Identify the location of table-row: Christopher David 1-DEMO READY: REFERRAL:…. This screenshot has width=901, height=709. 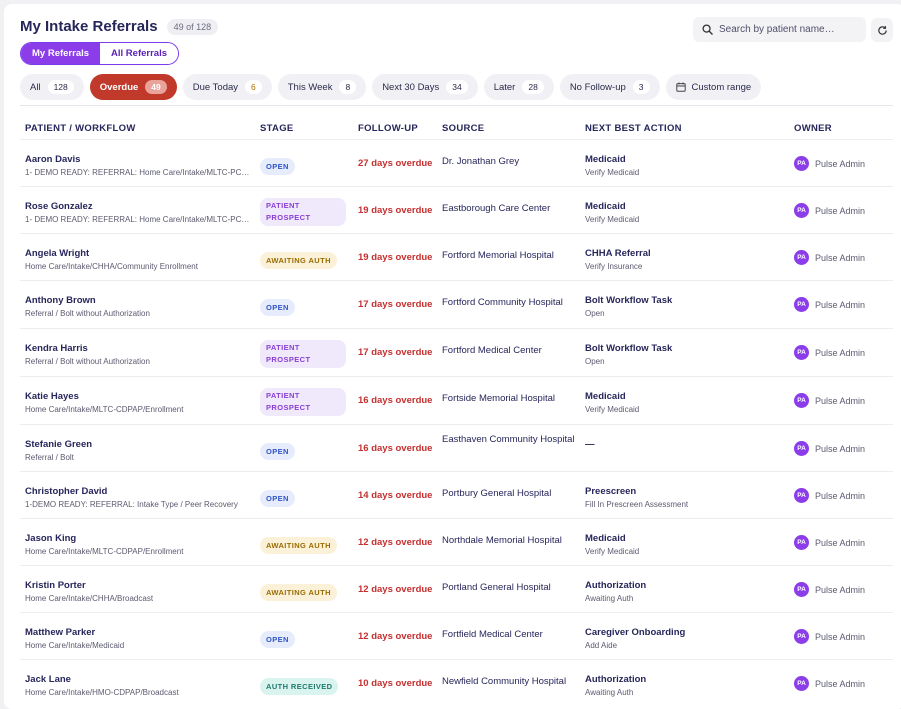
(456, 494).